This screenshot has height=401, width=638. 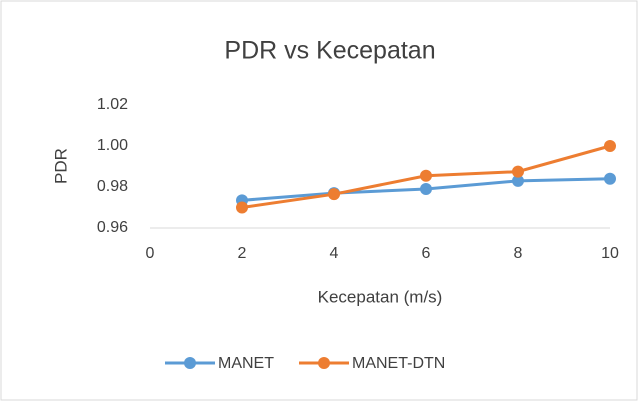 What do you see at coordinates (380, 296) in the screenshot?
I see `x-axis-label: Kecepatan (m/s)` at bounding box center [380, 296].